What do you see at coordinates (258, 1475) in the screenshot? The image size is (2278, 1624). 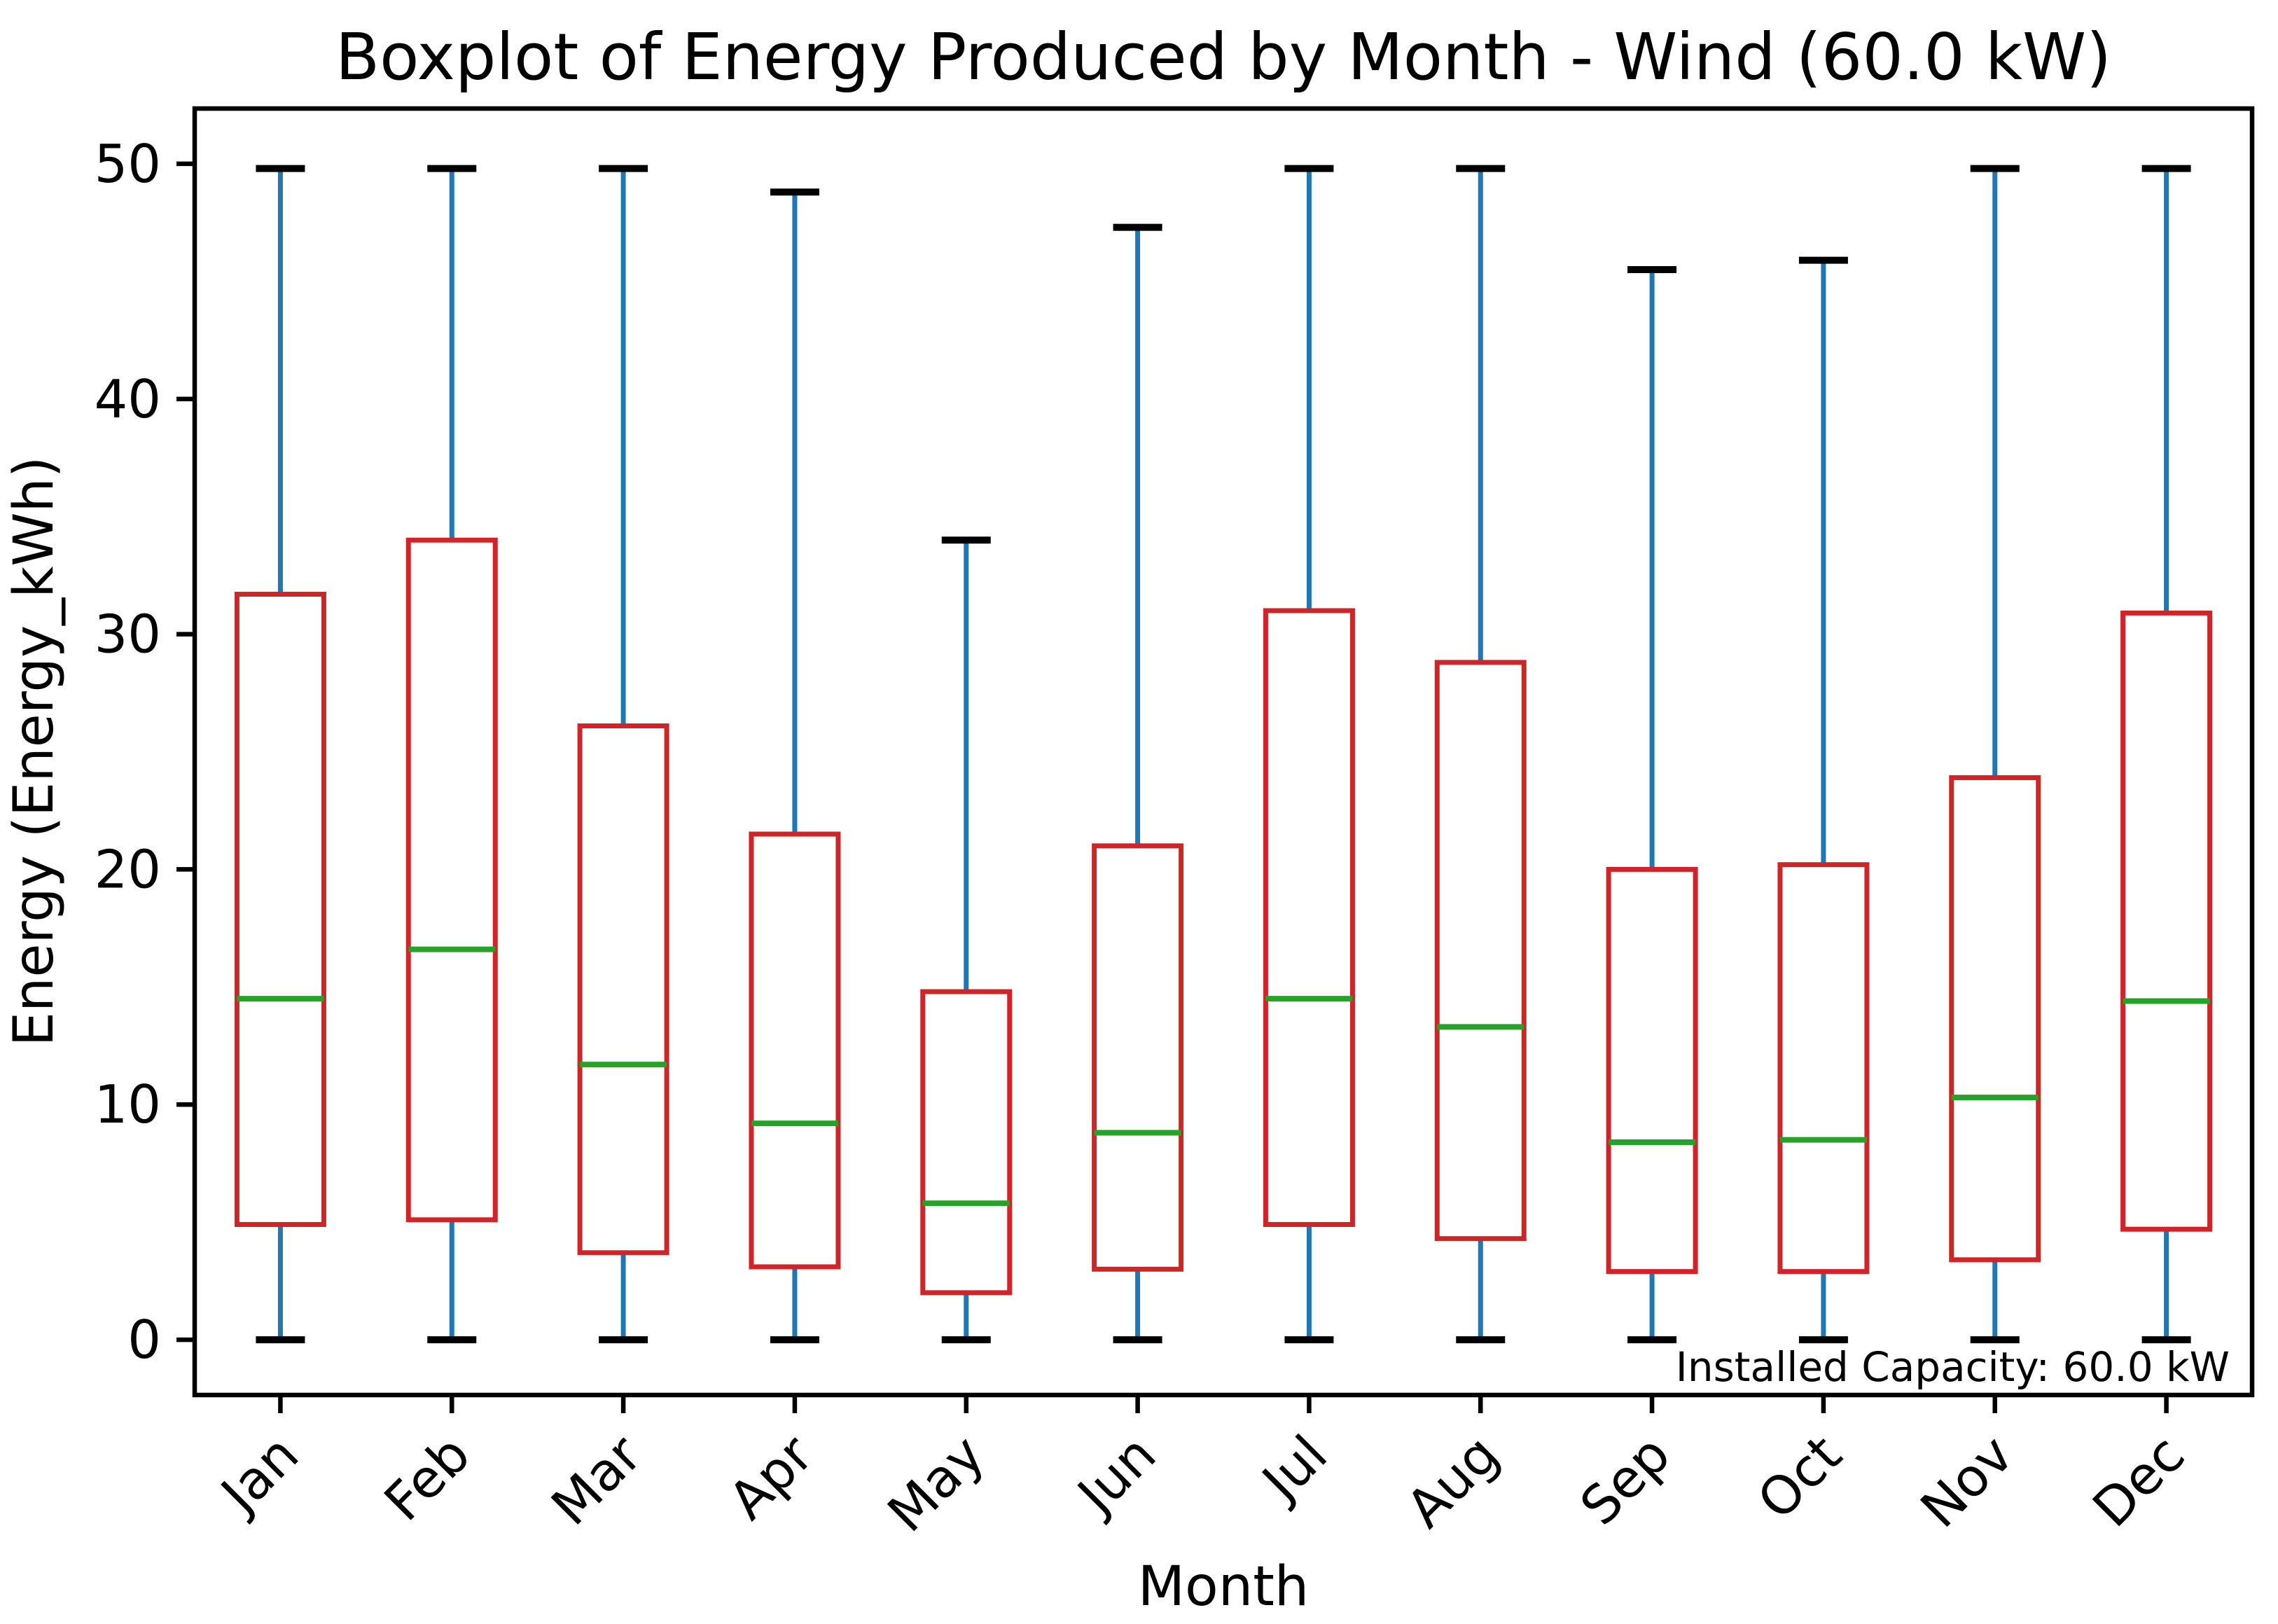 I see `x-tick-label-jan: Jan` at bounding box center [258, 1475].